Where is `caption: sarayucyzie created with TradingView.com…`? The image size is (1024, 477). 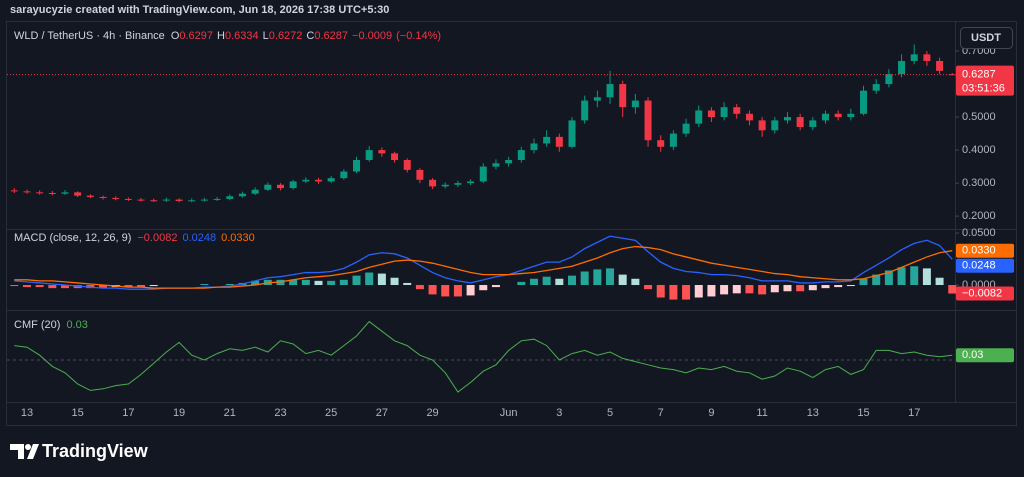 caption: sarayucyzie created with TradingView.com… is located at coordinates (199, 10).